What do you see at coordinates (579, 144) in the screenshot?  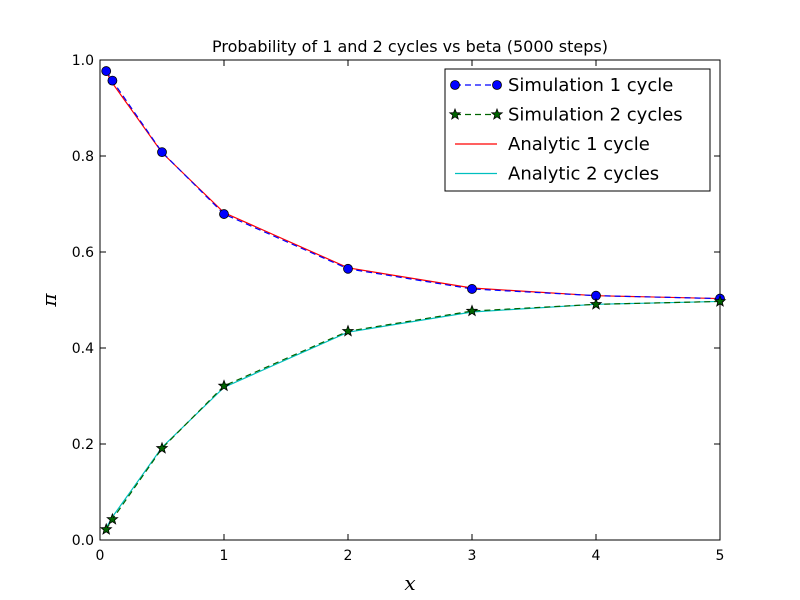 I see `legend-label: Analytic 1 cycle` at bounding box center [579, 144].